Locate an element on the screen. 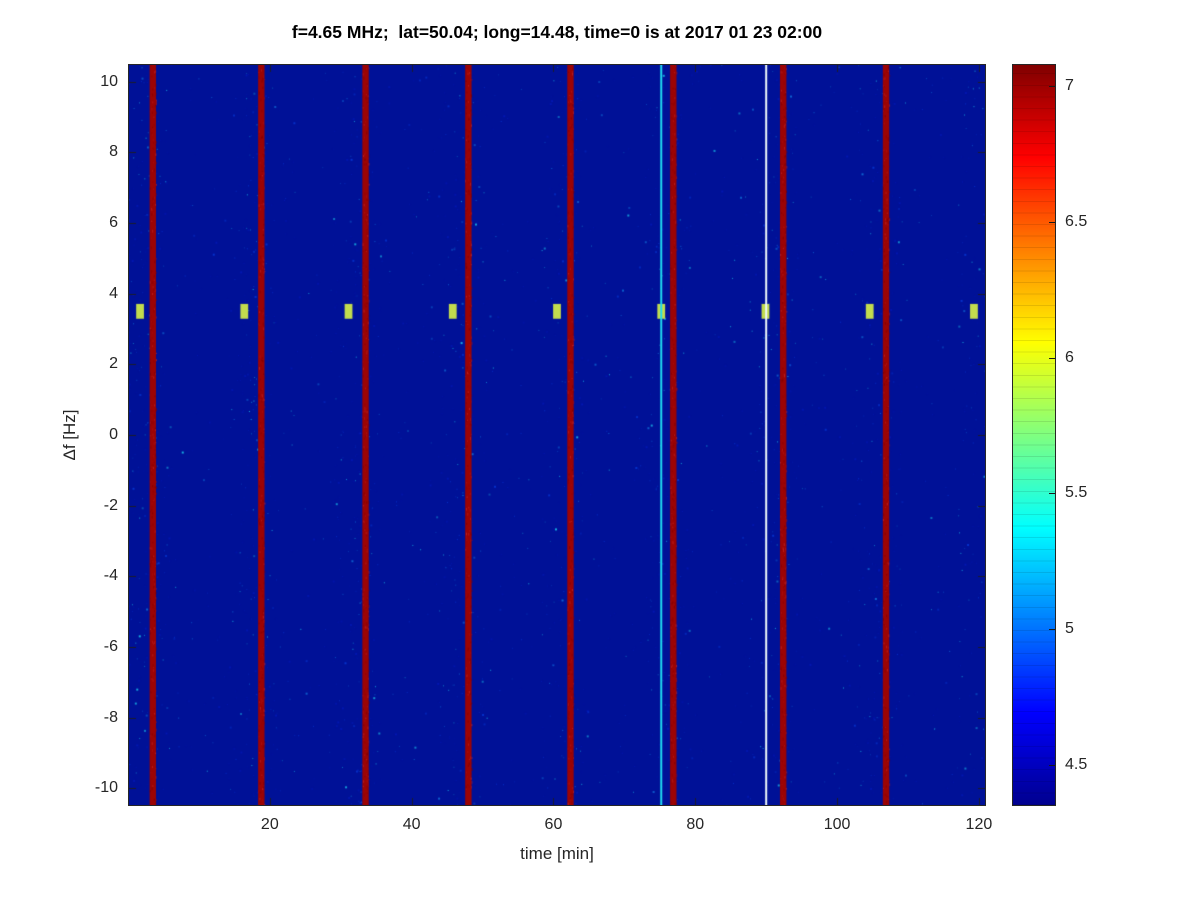 Image resolution: width=1200 pixels, height=900 pixels. colorbar-tick-label: 6 is located at coordinates (1069, 357).